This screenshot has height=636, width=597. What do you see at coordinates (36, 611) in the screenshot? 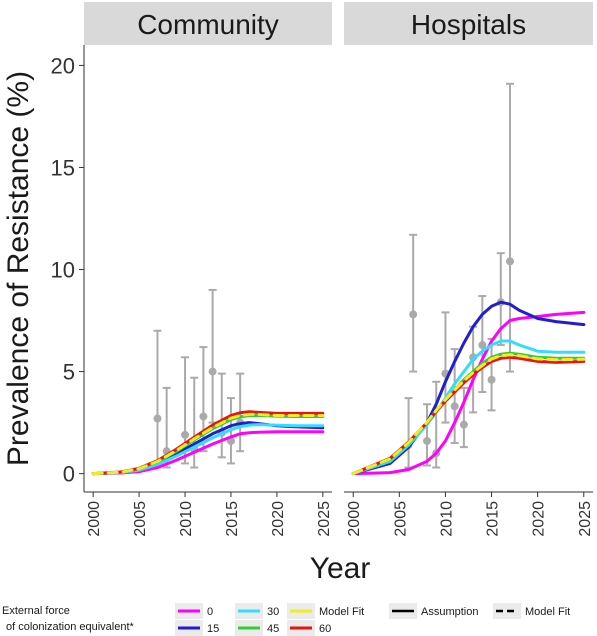
I see `legend-title-line1: External force` at bounding box center [36, 611].